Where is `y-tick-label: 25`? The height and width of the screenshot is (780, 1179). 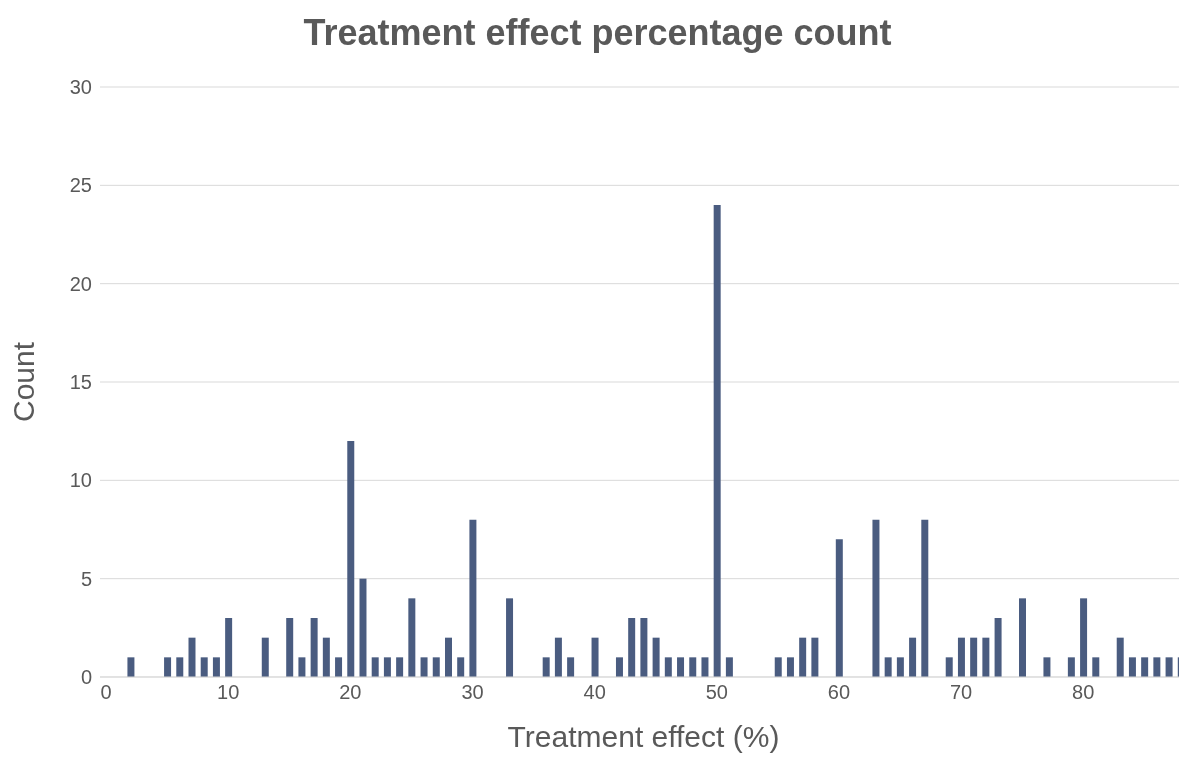
y-tick-label: 25 is located at coordinates (80, 185).